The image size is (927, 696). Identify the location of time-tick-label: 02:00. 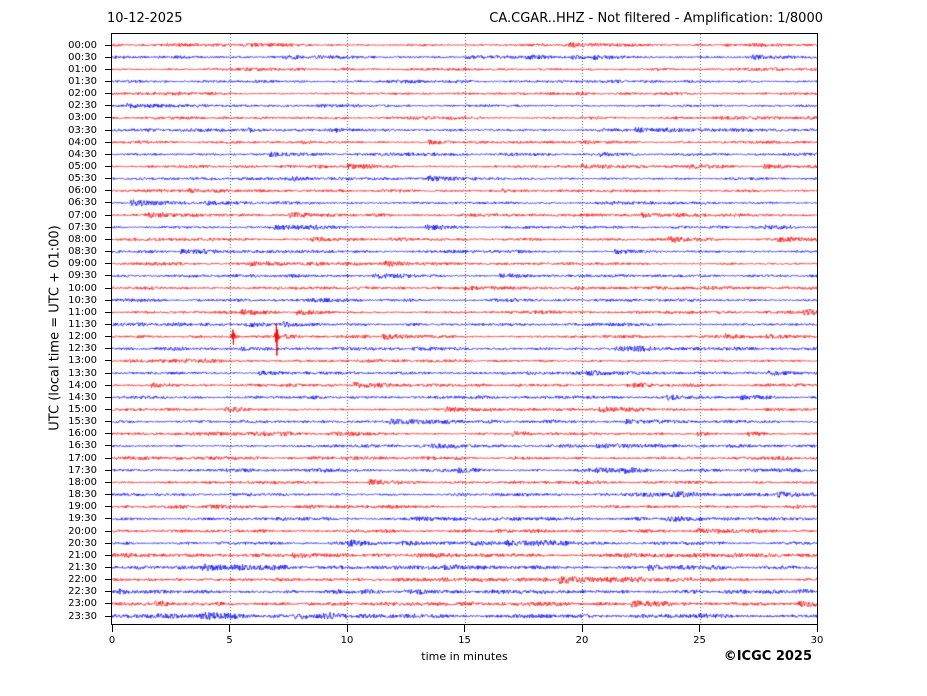
(82, 94).